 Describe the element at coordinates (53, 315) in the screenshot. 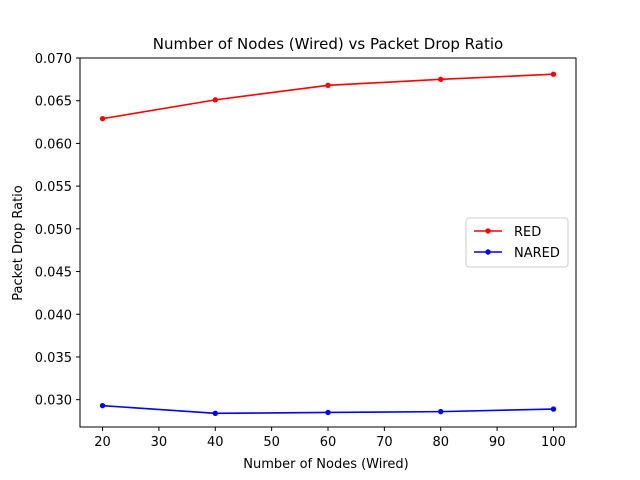

I see `y-tick-label: 0.040` at that location.